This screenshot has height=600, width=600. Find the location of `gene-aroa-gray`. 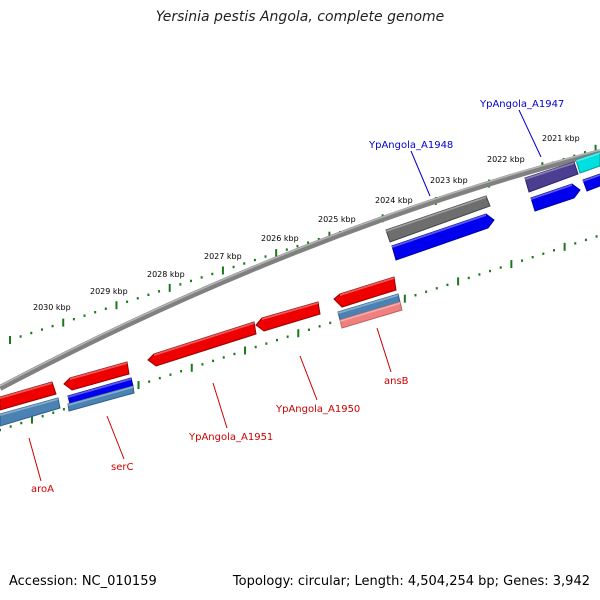

gene-aroa-gray is located at coordinates (30, 412).